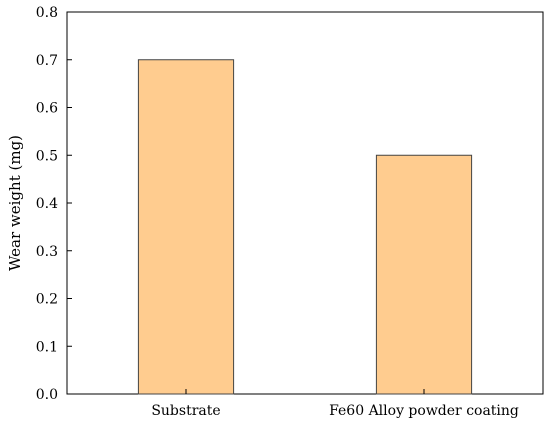  I want to click on x-axis: Substrate Fe60 Alloy powder coating, so click(335, 404).